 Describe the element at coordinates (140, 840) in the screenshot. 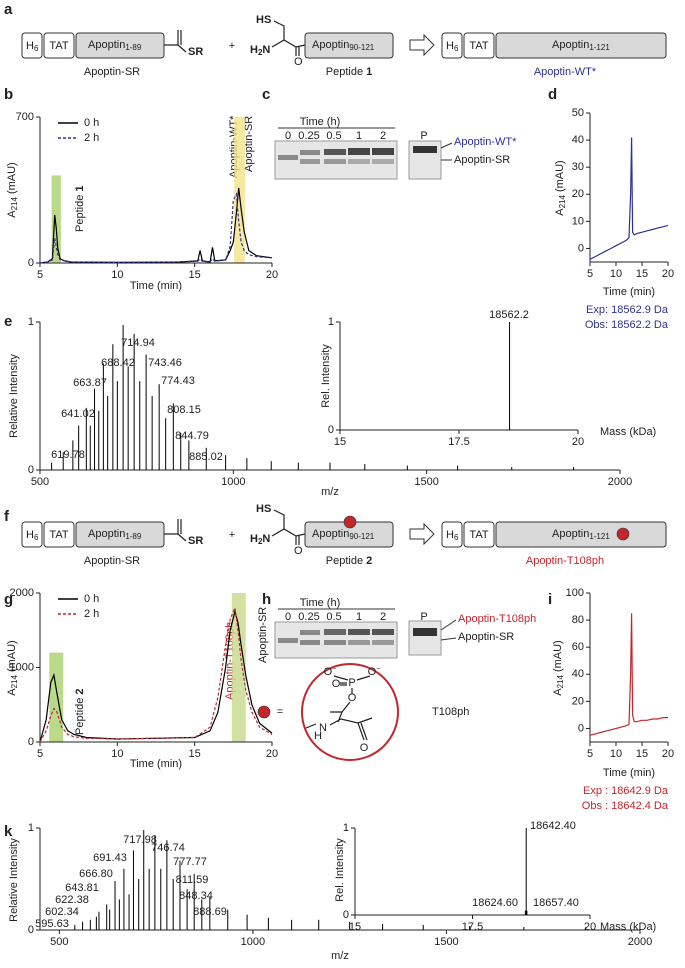

I see `peak-label: 717.98` at that location.